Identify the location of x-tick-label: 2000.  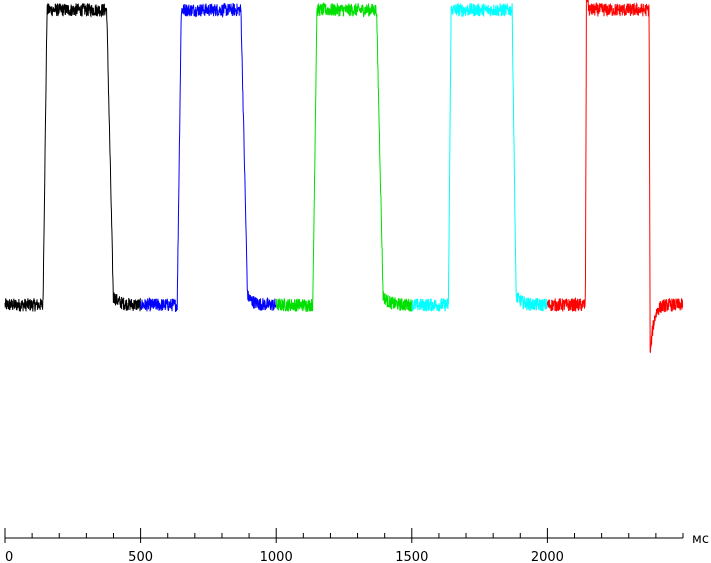
(547, 556).